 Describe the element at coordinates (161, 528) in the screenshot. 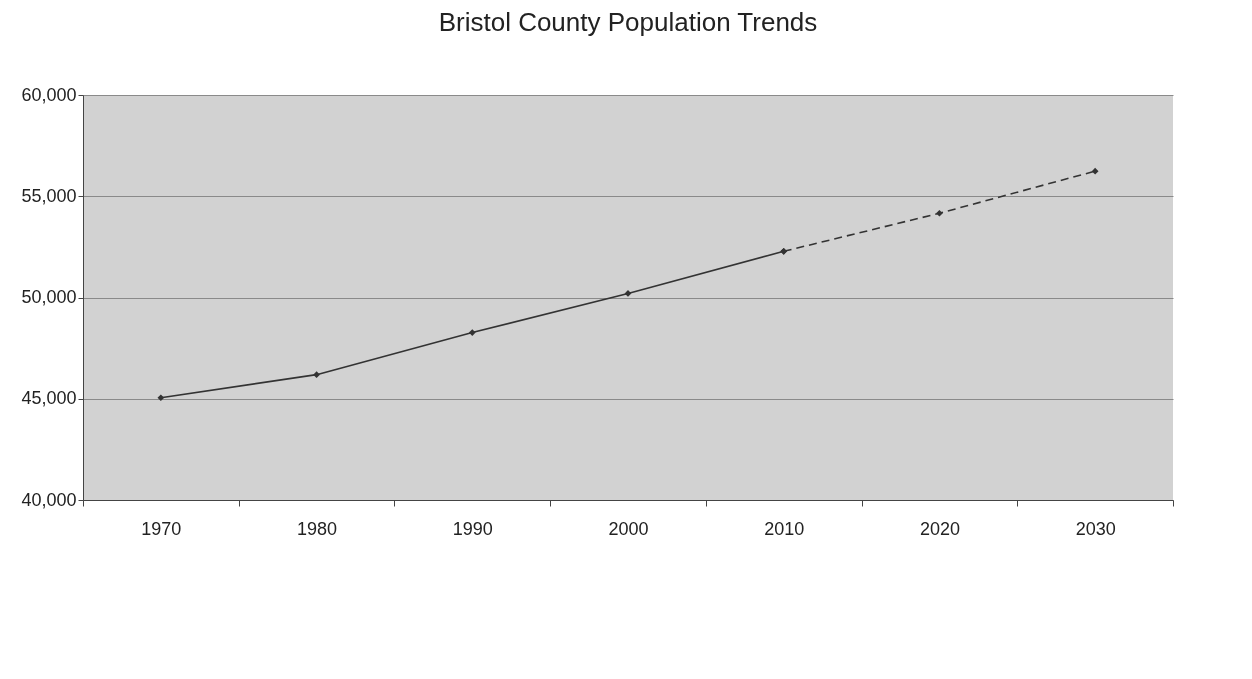

I see `x-tick-label: 1970` at that location.